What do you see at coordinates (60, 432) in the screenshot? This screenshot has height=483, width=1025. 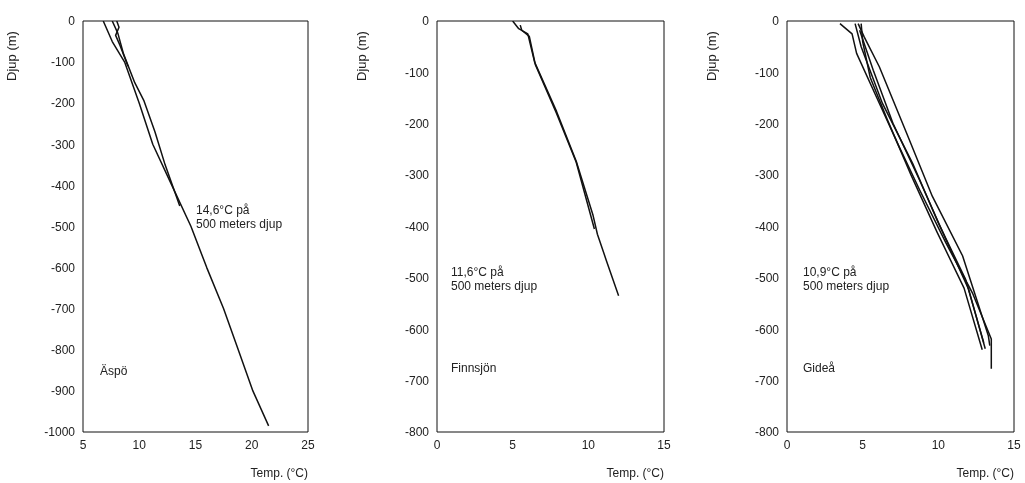 I see `y-tick-label: -1000` at bounding box center [60, 432].